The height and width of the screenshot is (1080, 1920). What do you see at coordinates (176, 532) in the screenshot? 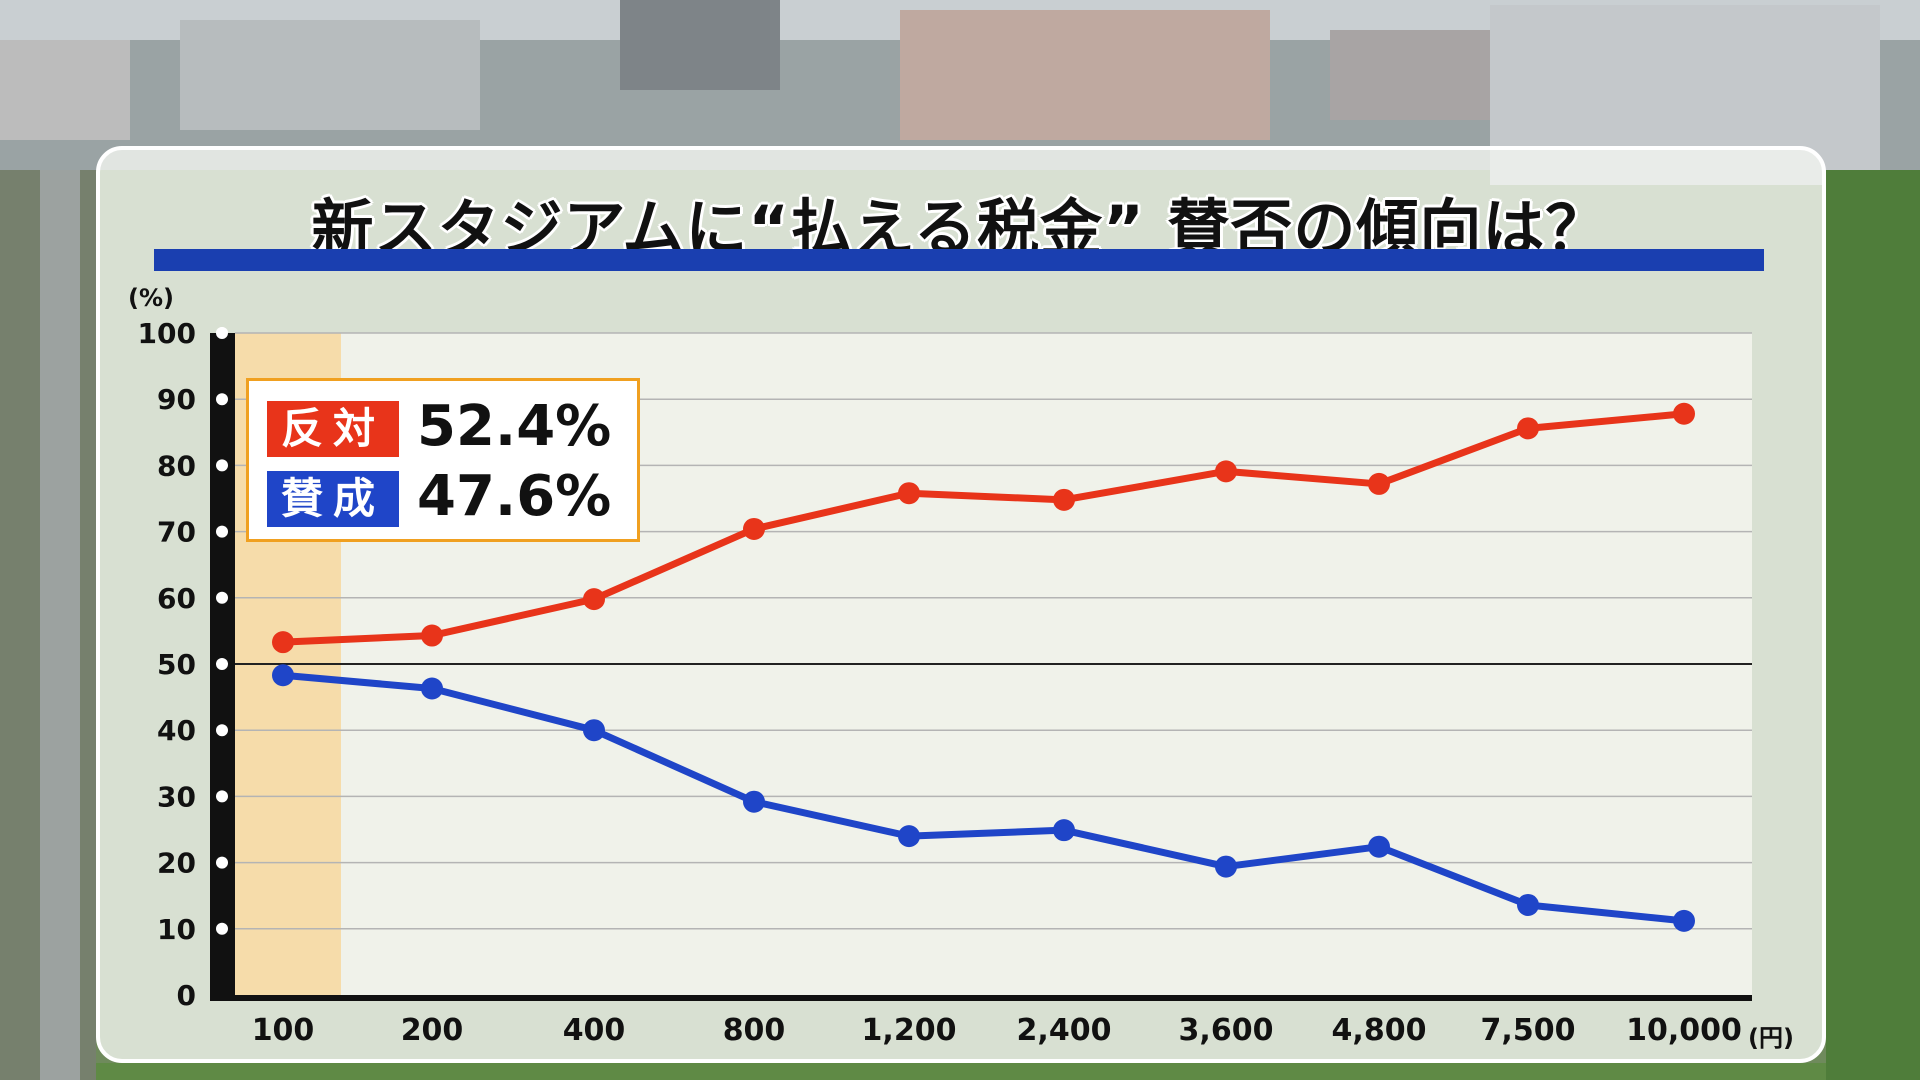
I see `y-tick-label-70: 70` at bounding box center [176, 532].